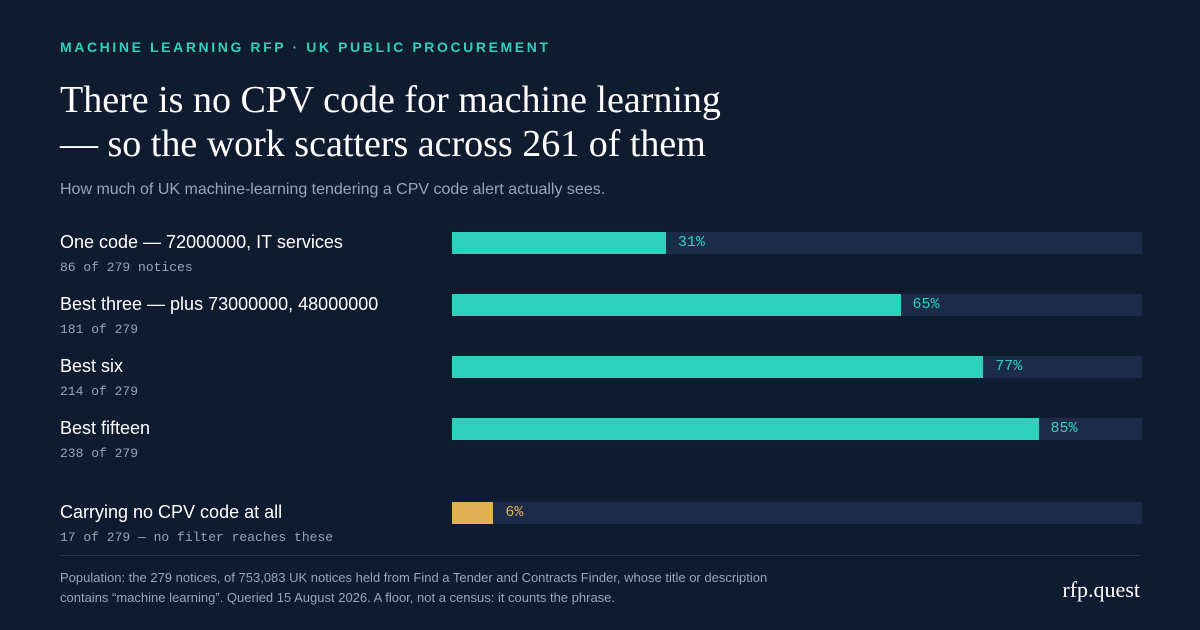 The image size is (1200, 630). Describe the element at coordinates (926, 304) in the screenshot. I see `bar-value-label: 65%` at that location.